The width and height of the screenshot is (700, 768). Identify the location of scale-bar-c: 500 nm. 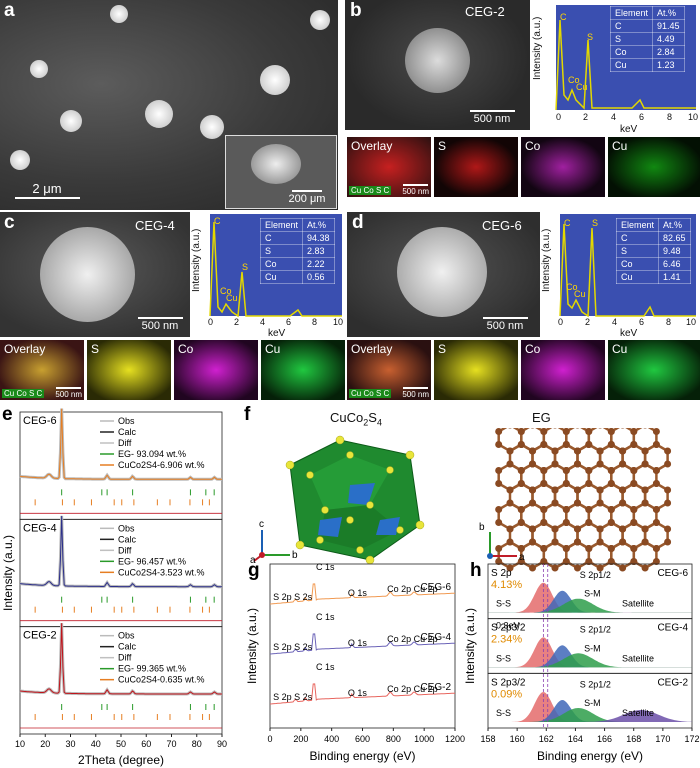
(160, 326).